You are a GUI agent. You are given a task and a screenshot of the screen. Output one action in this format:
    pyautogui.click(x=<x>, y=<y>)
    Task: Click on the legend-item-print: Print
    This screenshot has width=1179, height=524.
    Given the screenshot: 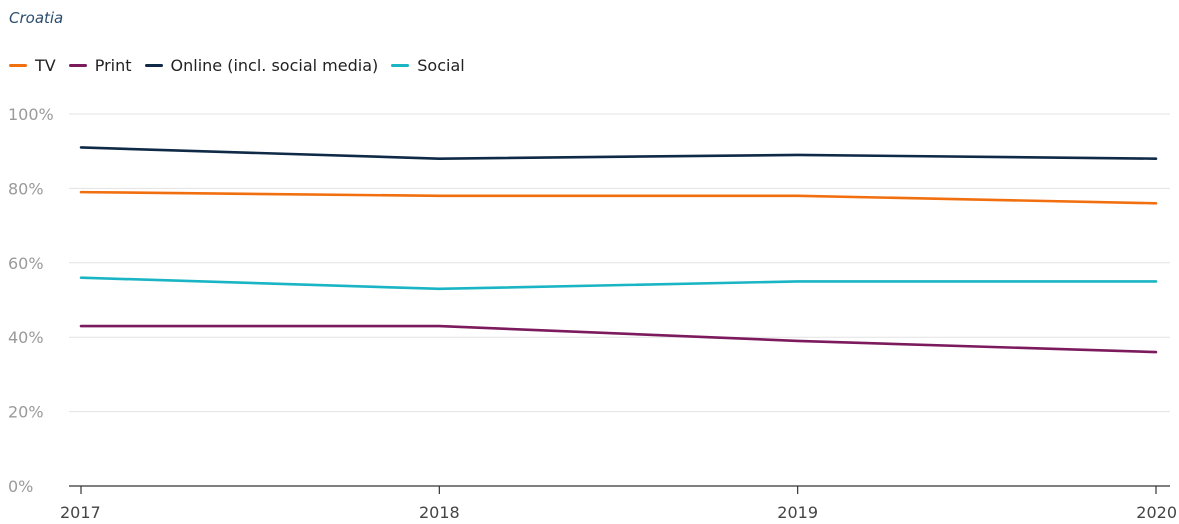 What is the action you would take?
    pyautogui.click(x=100, y=65)
    